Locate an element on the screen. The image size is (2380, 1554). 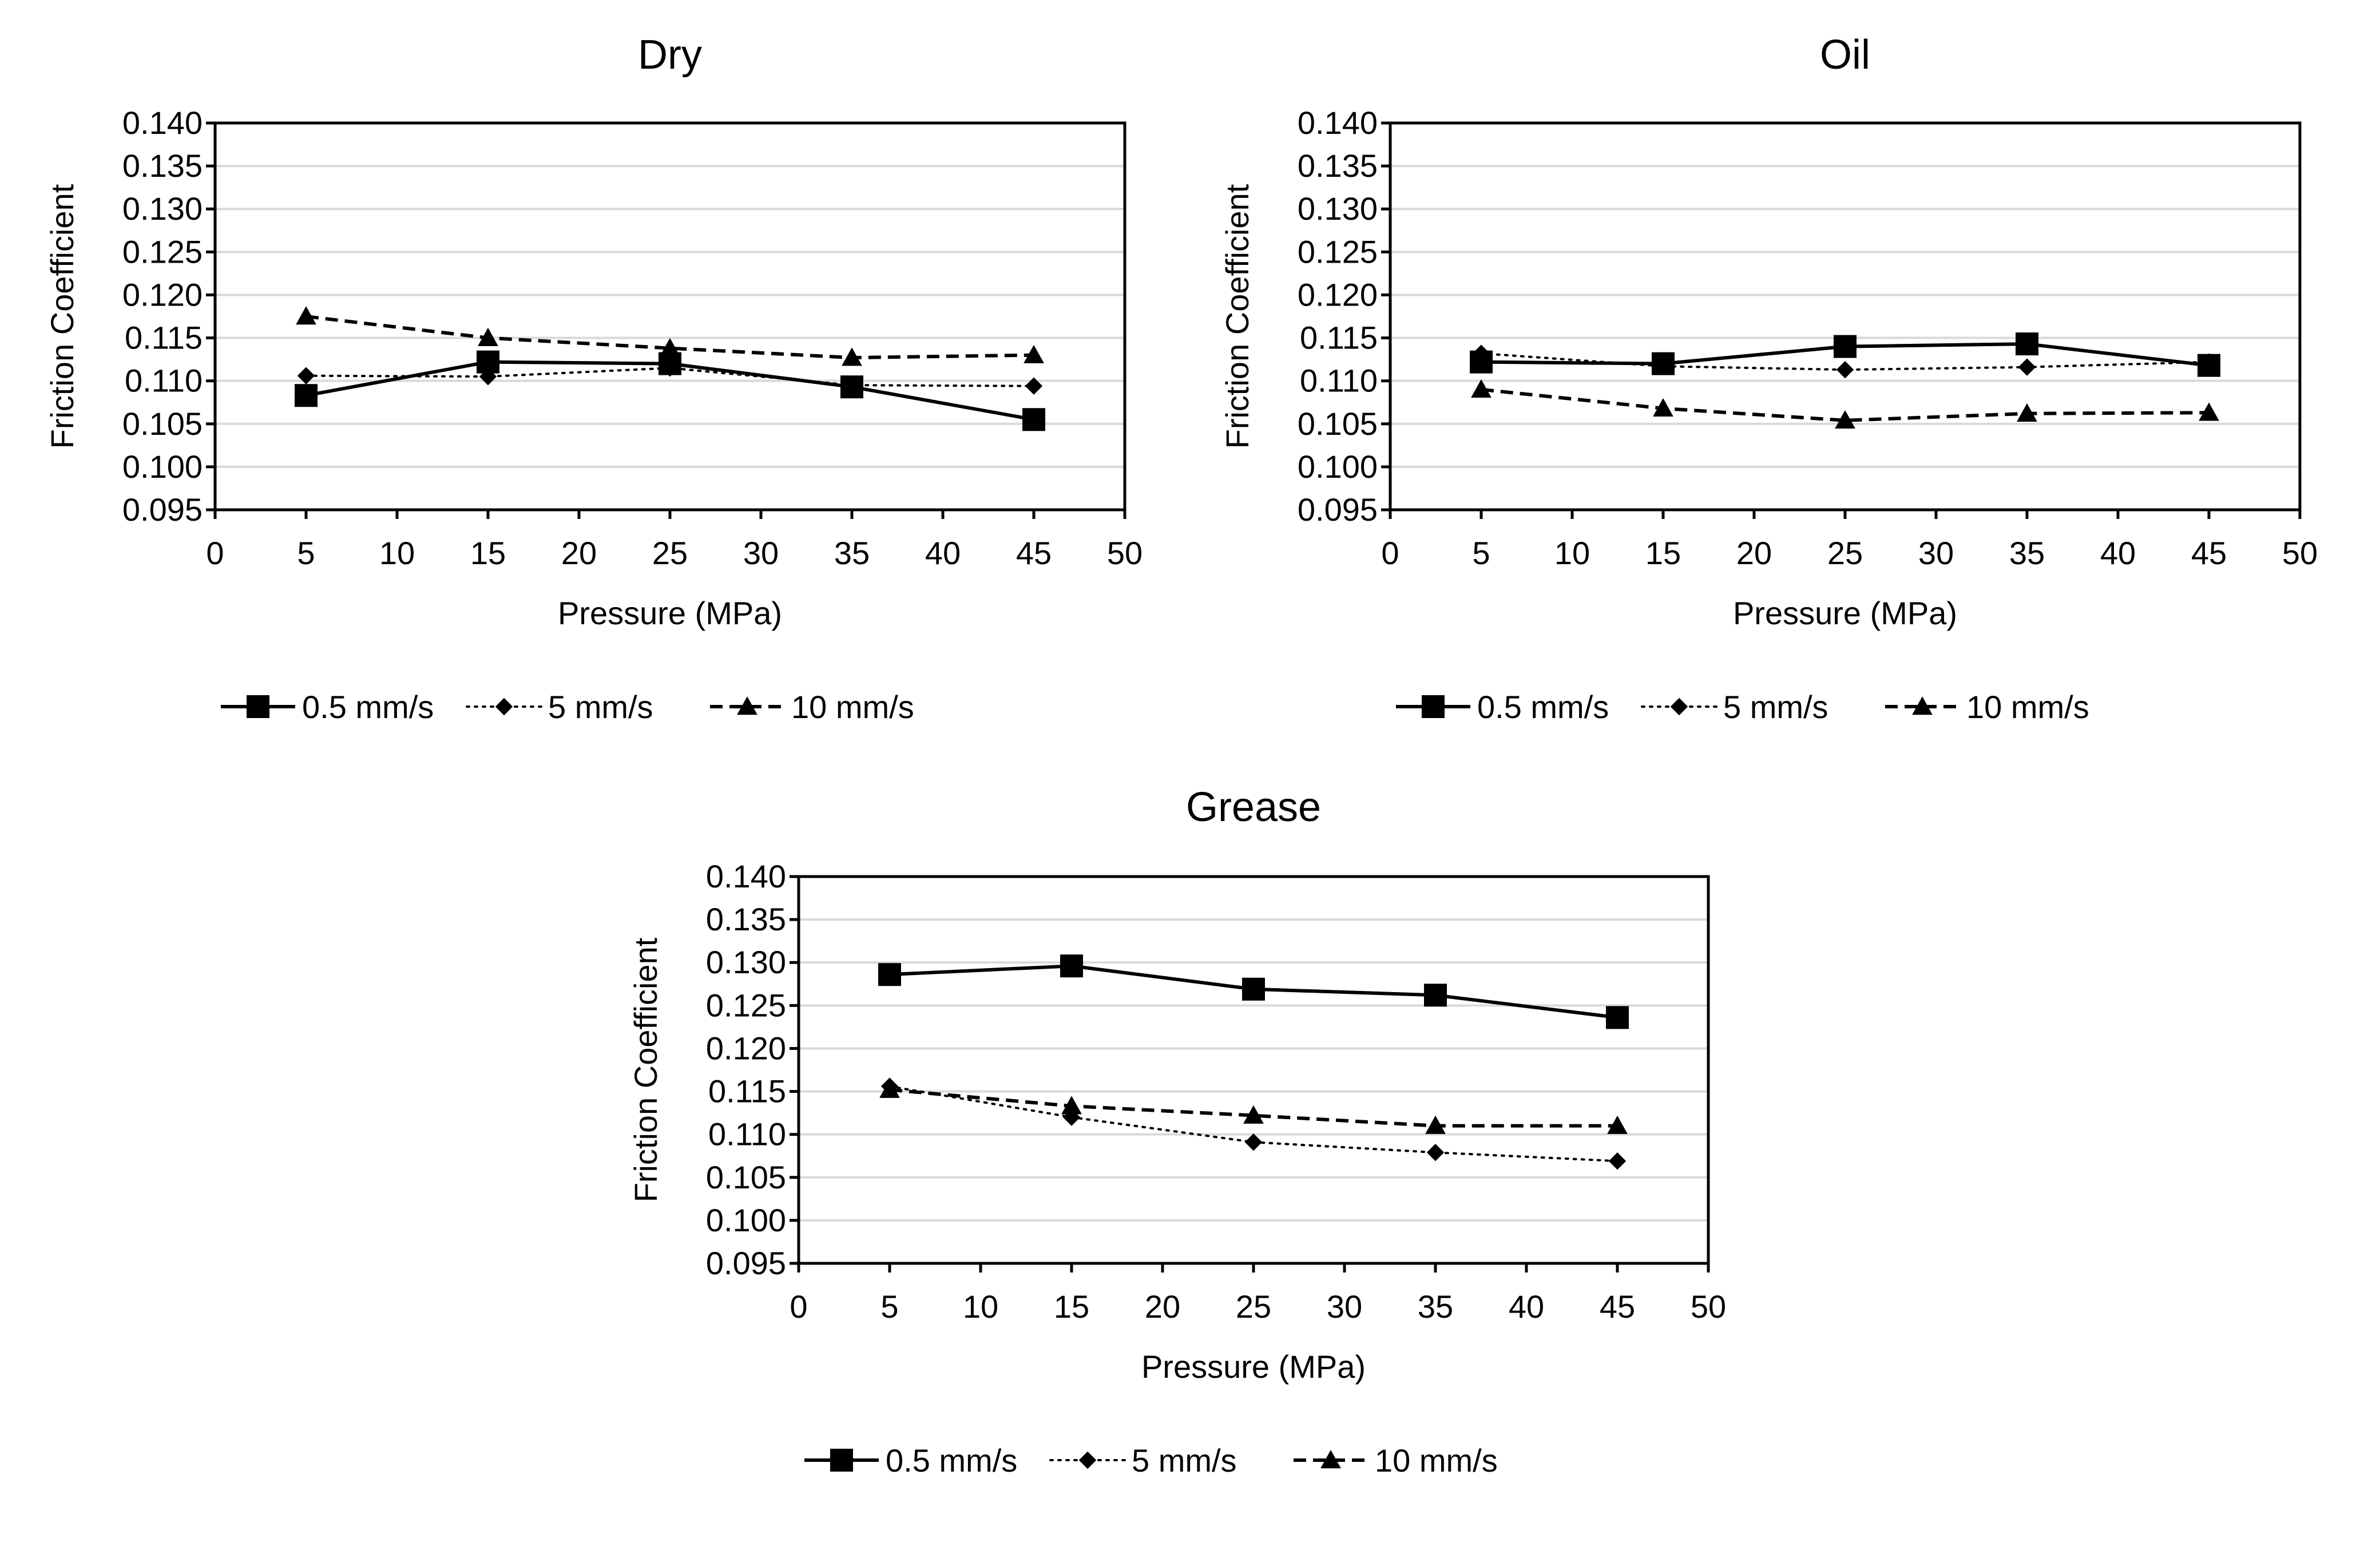
x-tick-label: 45 is located at coordinates (1617, 1307).